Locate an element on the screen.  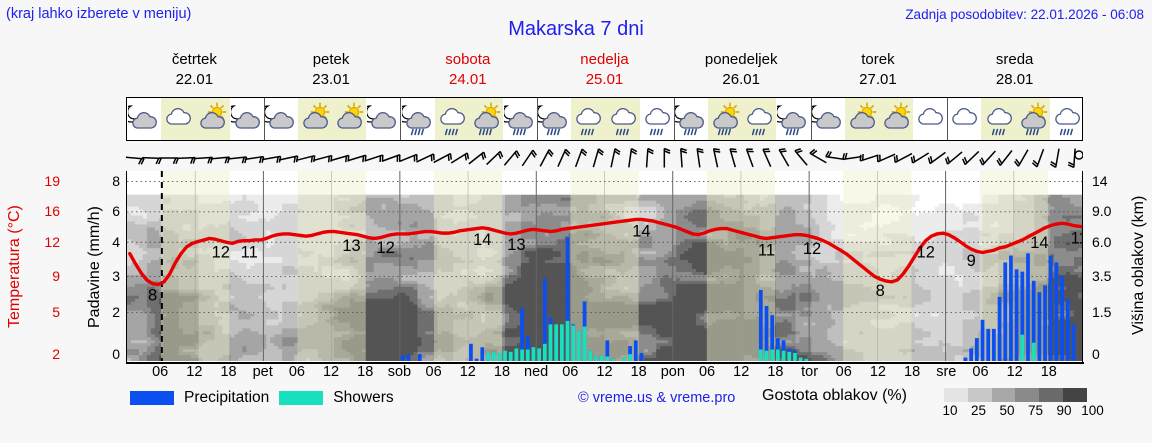
x-tick-18-26: 18 is located at coordinates (1048, 372).